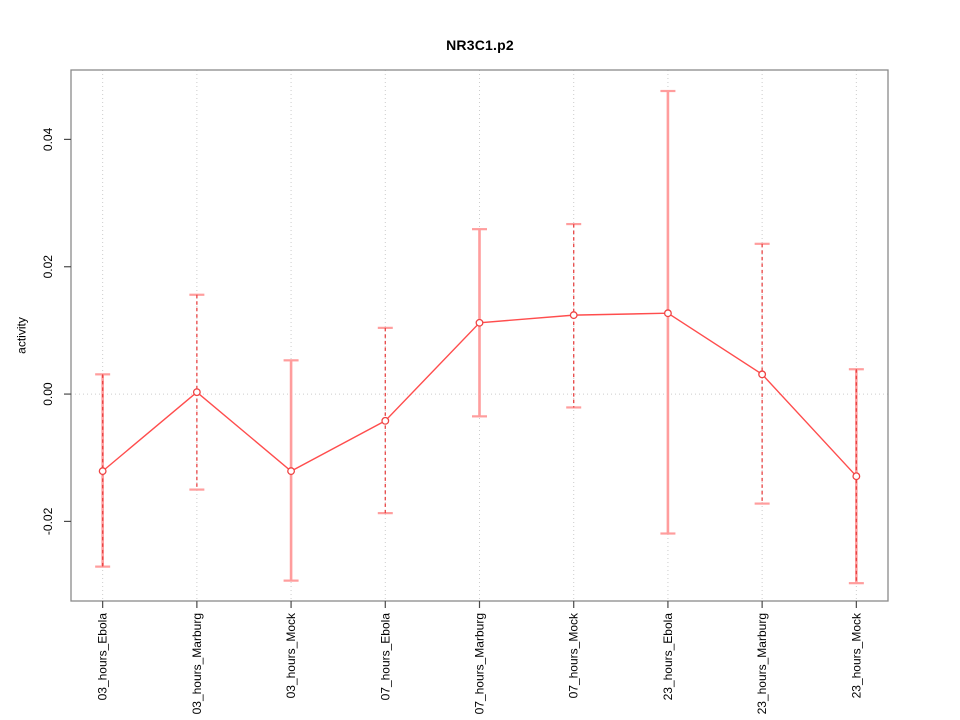  What do you see at coordinates (480, 663) in the screenshot?
I see `x-tick-label: 07_hours_Marburg` at bounding box center [480, 663].